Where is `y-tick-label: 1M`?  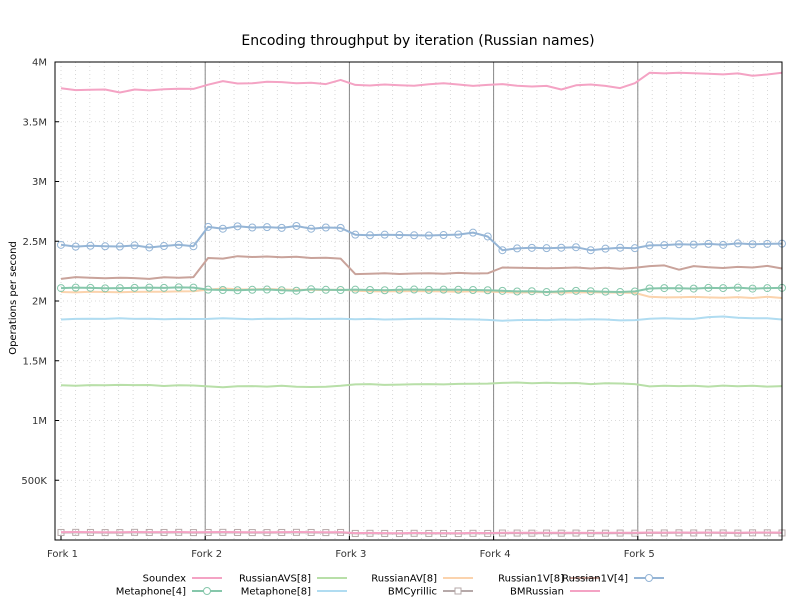
y-tick-label: 1M is located at coordinates (39, 421).